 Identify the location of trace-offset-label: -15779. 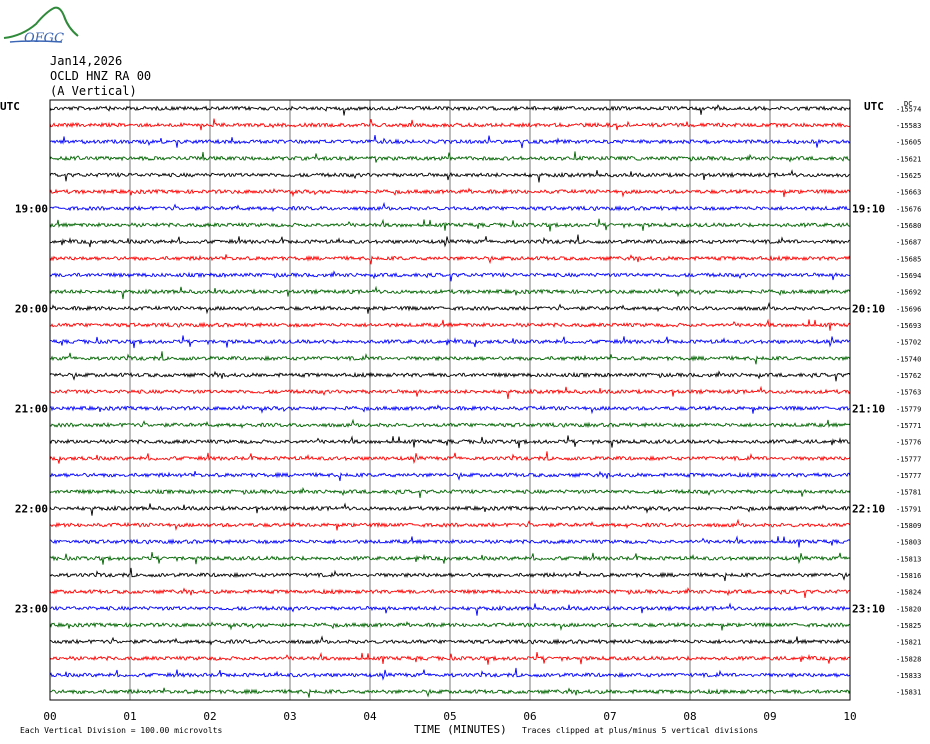
(908, 409).